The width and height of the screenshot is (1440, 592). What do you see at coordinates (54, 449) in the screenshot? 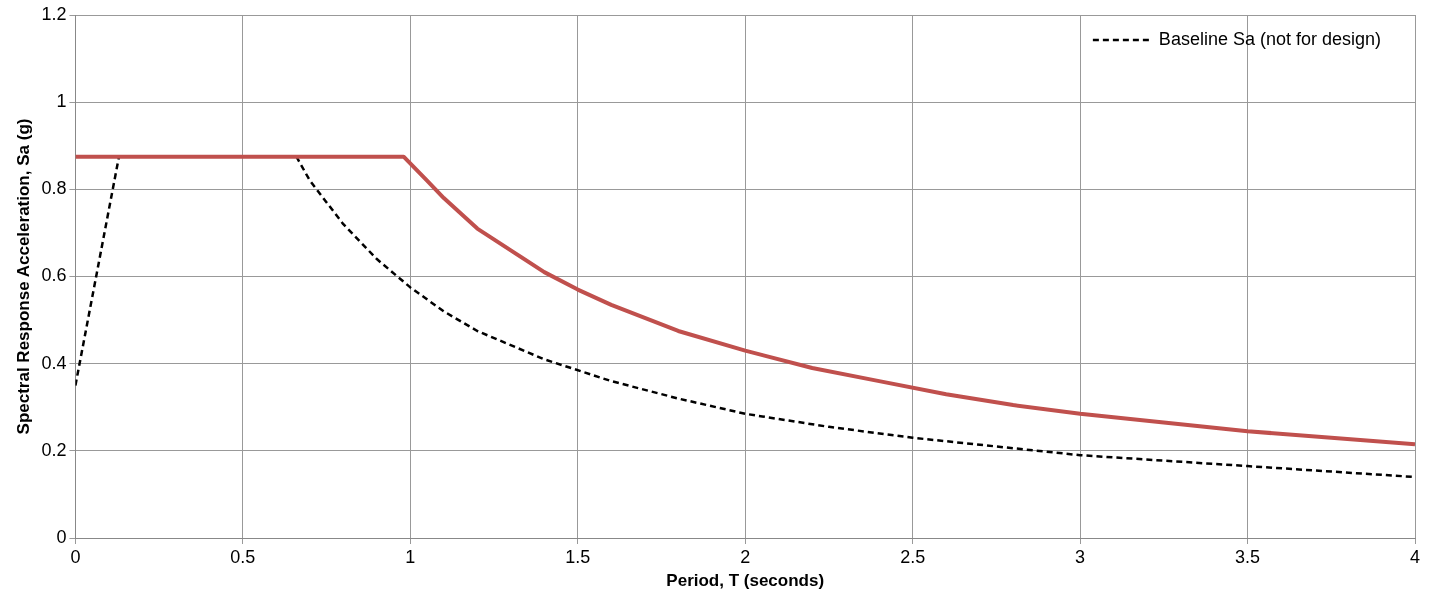
I see `y-tick-label: 0.2` at bounding box center [54, 449].